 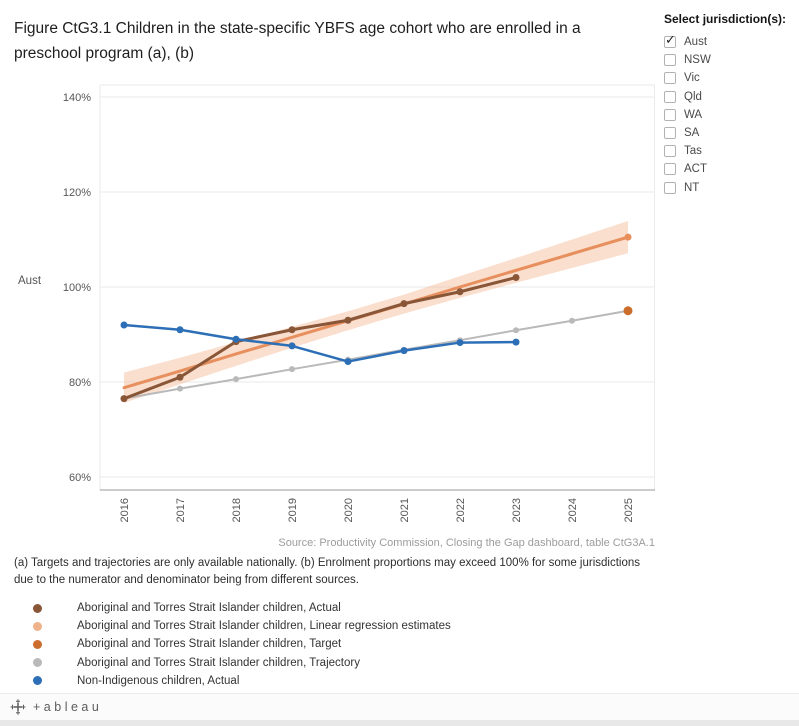 What do you see at coordinates (77, 98) in the screenshot?
I see `y-tick-label: 140%` at bounding box center [77, 98].